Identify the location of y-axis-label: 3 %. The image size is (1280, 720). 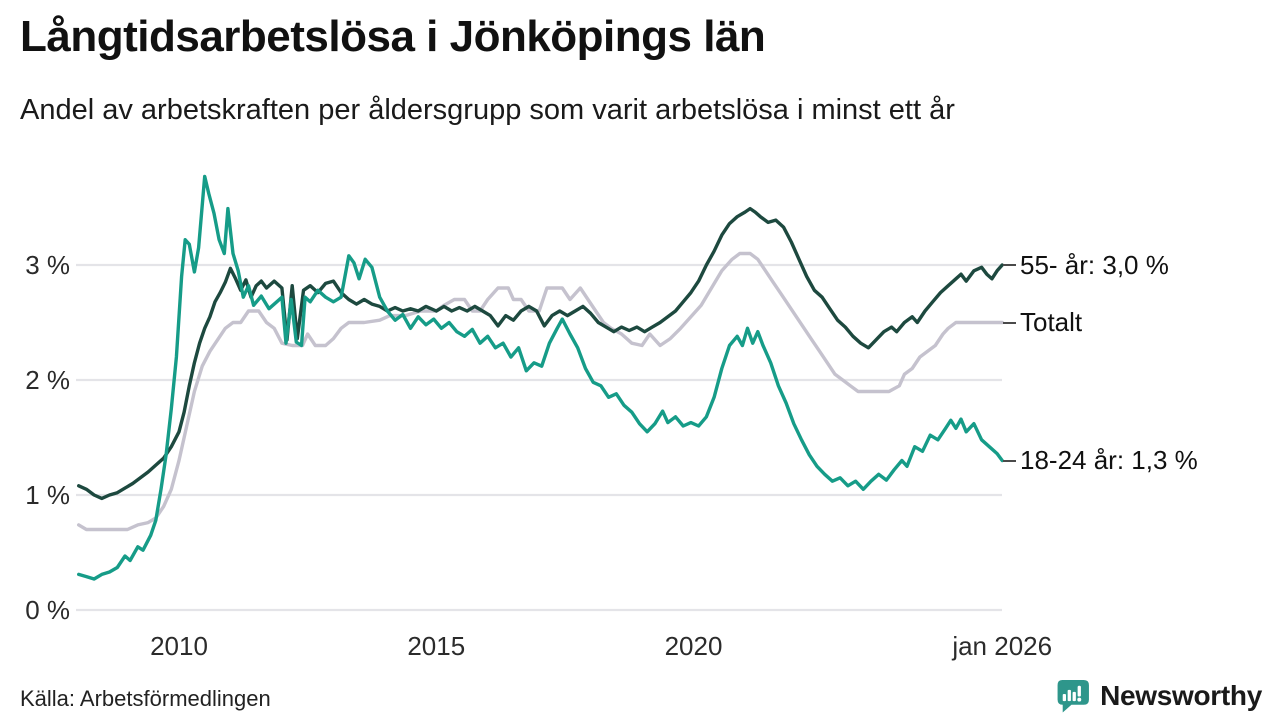
(47, 265).